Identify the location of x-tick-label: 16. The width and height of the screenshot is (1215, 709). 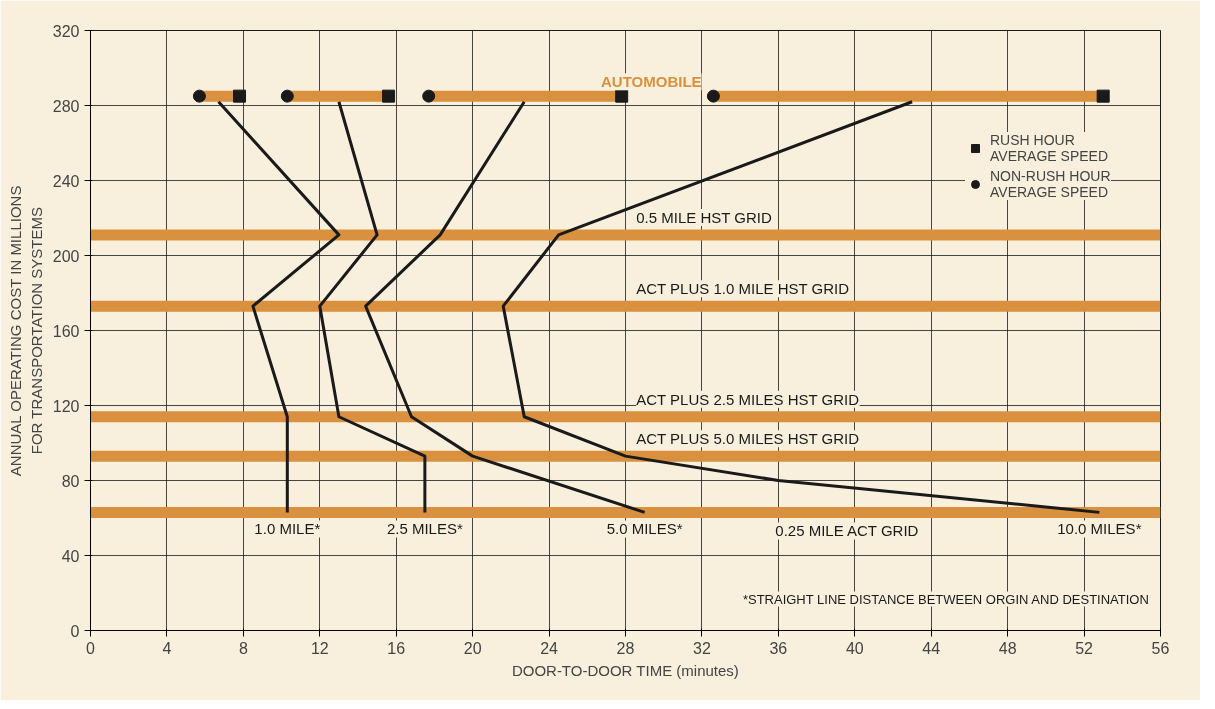
(396, 648).